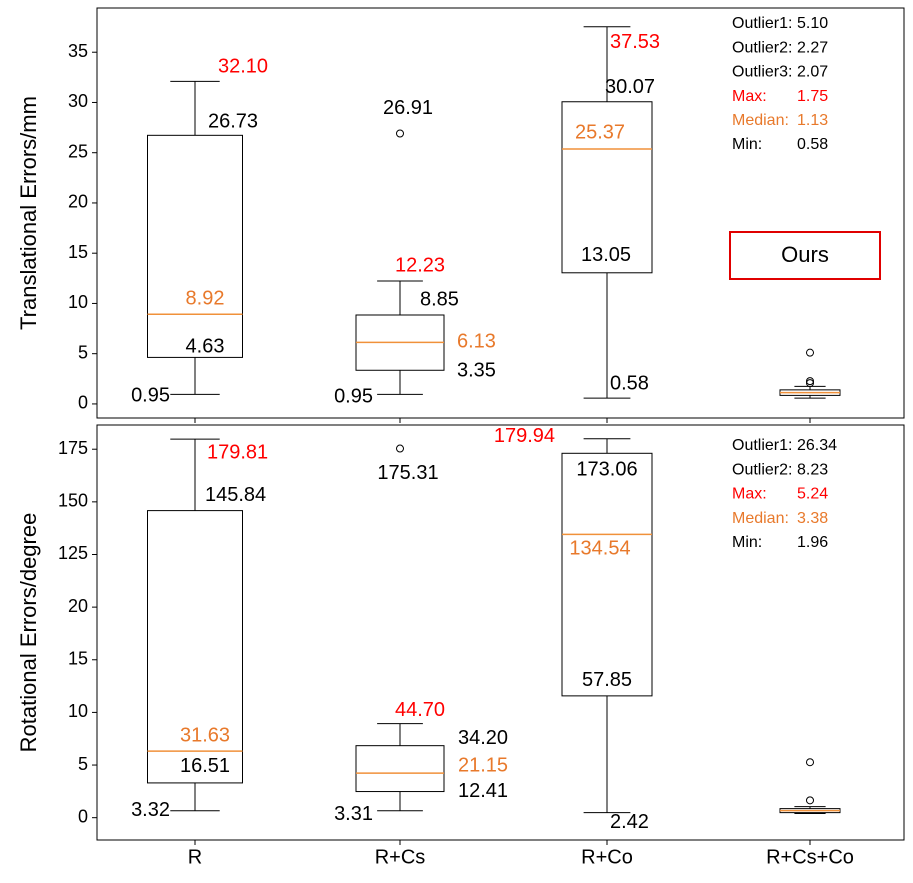 The width and height of the screenshot is (913, 883). Describe the element at coordinates (630, 87) in the screenshot. I see `value-label: 30.07` at that location.